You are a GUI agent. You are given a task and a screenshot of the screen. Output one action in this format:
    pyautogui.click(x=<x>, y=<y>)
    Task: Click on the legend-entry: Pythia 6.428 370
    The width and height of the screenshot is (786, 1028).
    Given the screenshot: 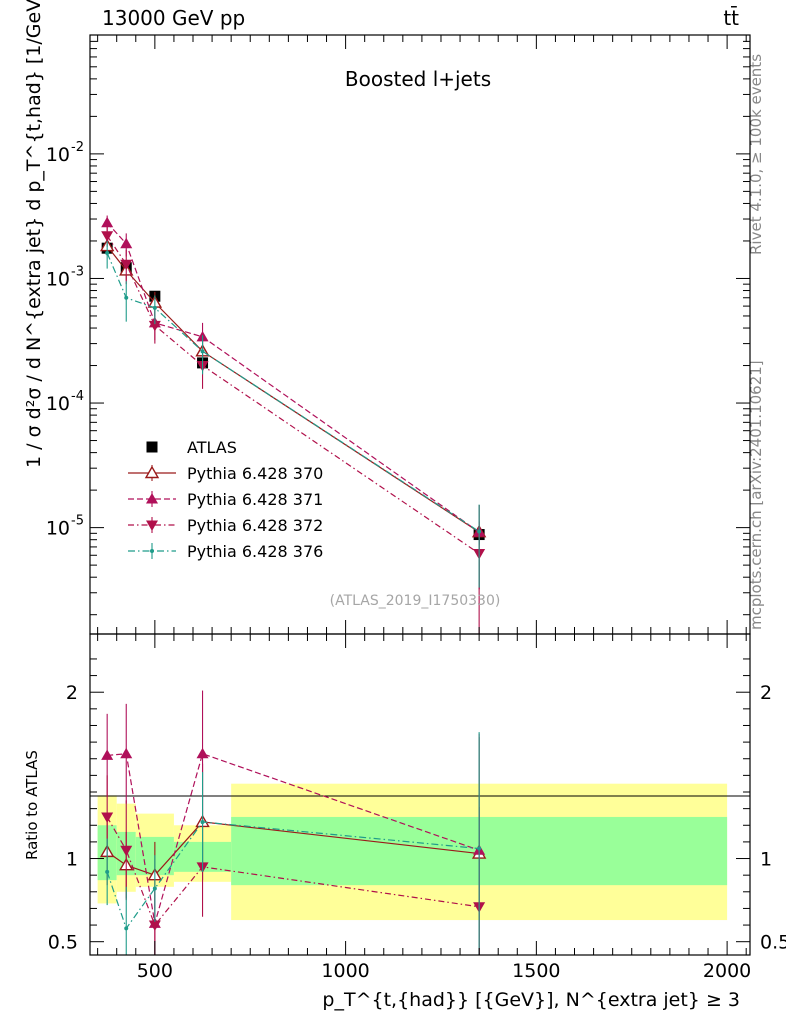 What is the action you would take?
    pyautogui.click(x=255, y=473)
    